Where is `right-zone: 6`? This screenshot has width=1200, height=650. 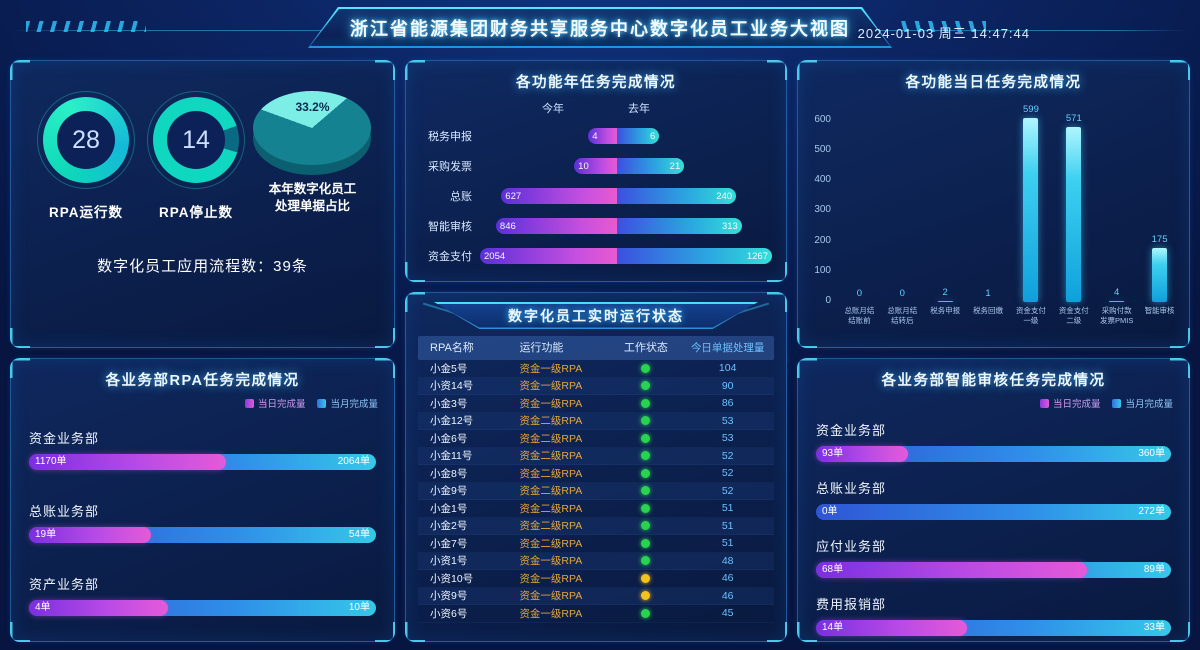 right-zone: 6 is located at coordinates (694, 136).